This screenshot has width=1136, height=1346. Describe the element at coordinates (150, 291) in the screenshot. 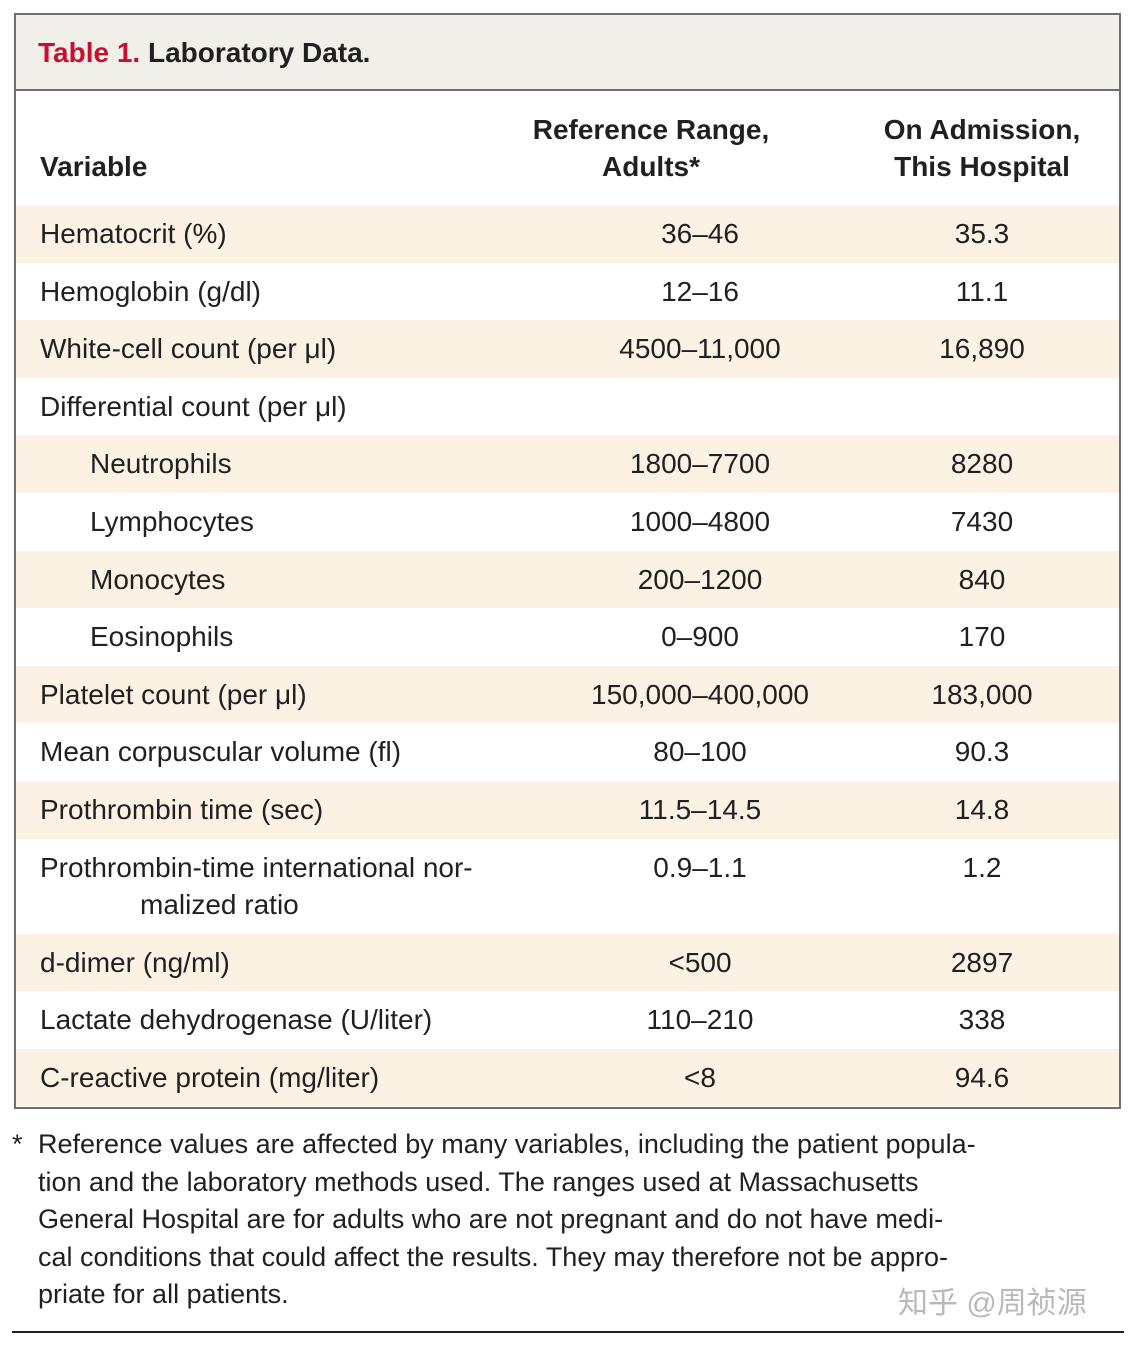

I see `row-variable: Hemoglobin (g/dl)` at that location.